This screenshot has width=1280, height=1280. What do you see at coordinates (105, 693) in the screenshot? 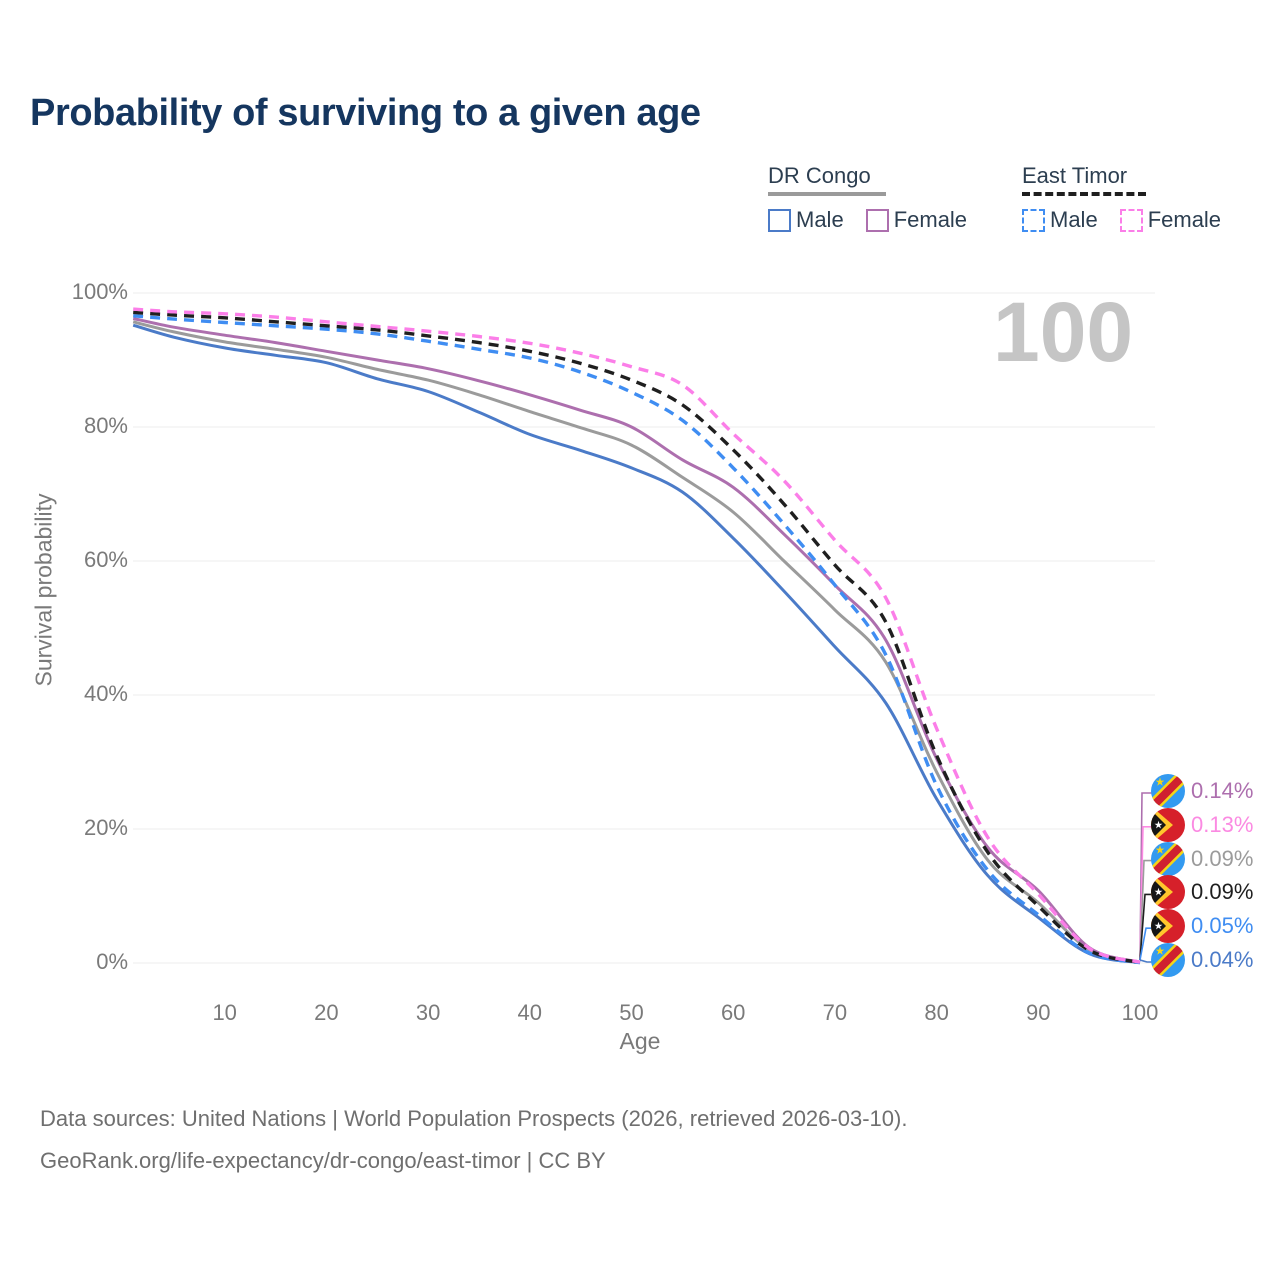
I see `y-tick-label: 40%` at bounding box center [105, 693].